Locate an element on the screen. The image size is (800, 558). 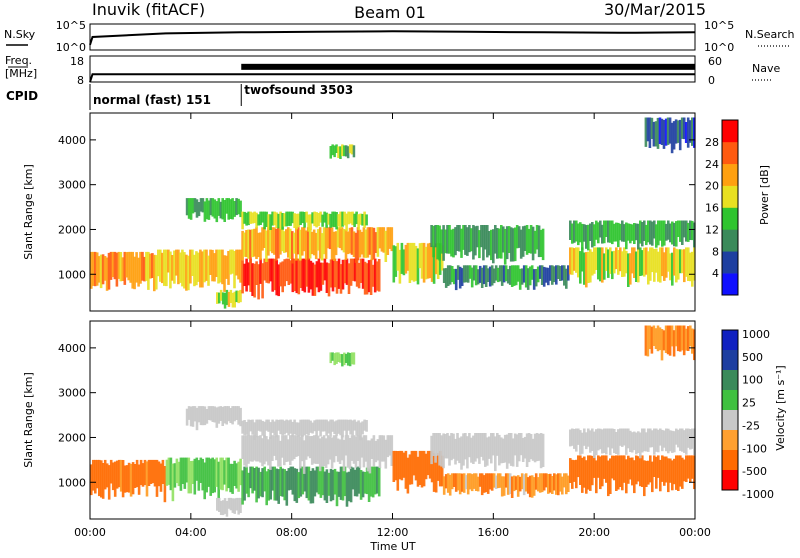
colorbar-tick-label: 28 is located at coordinates (712, 142).